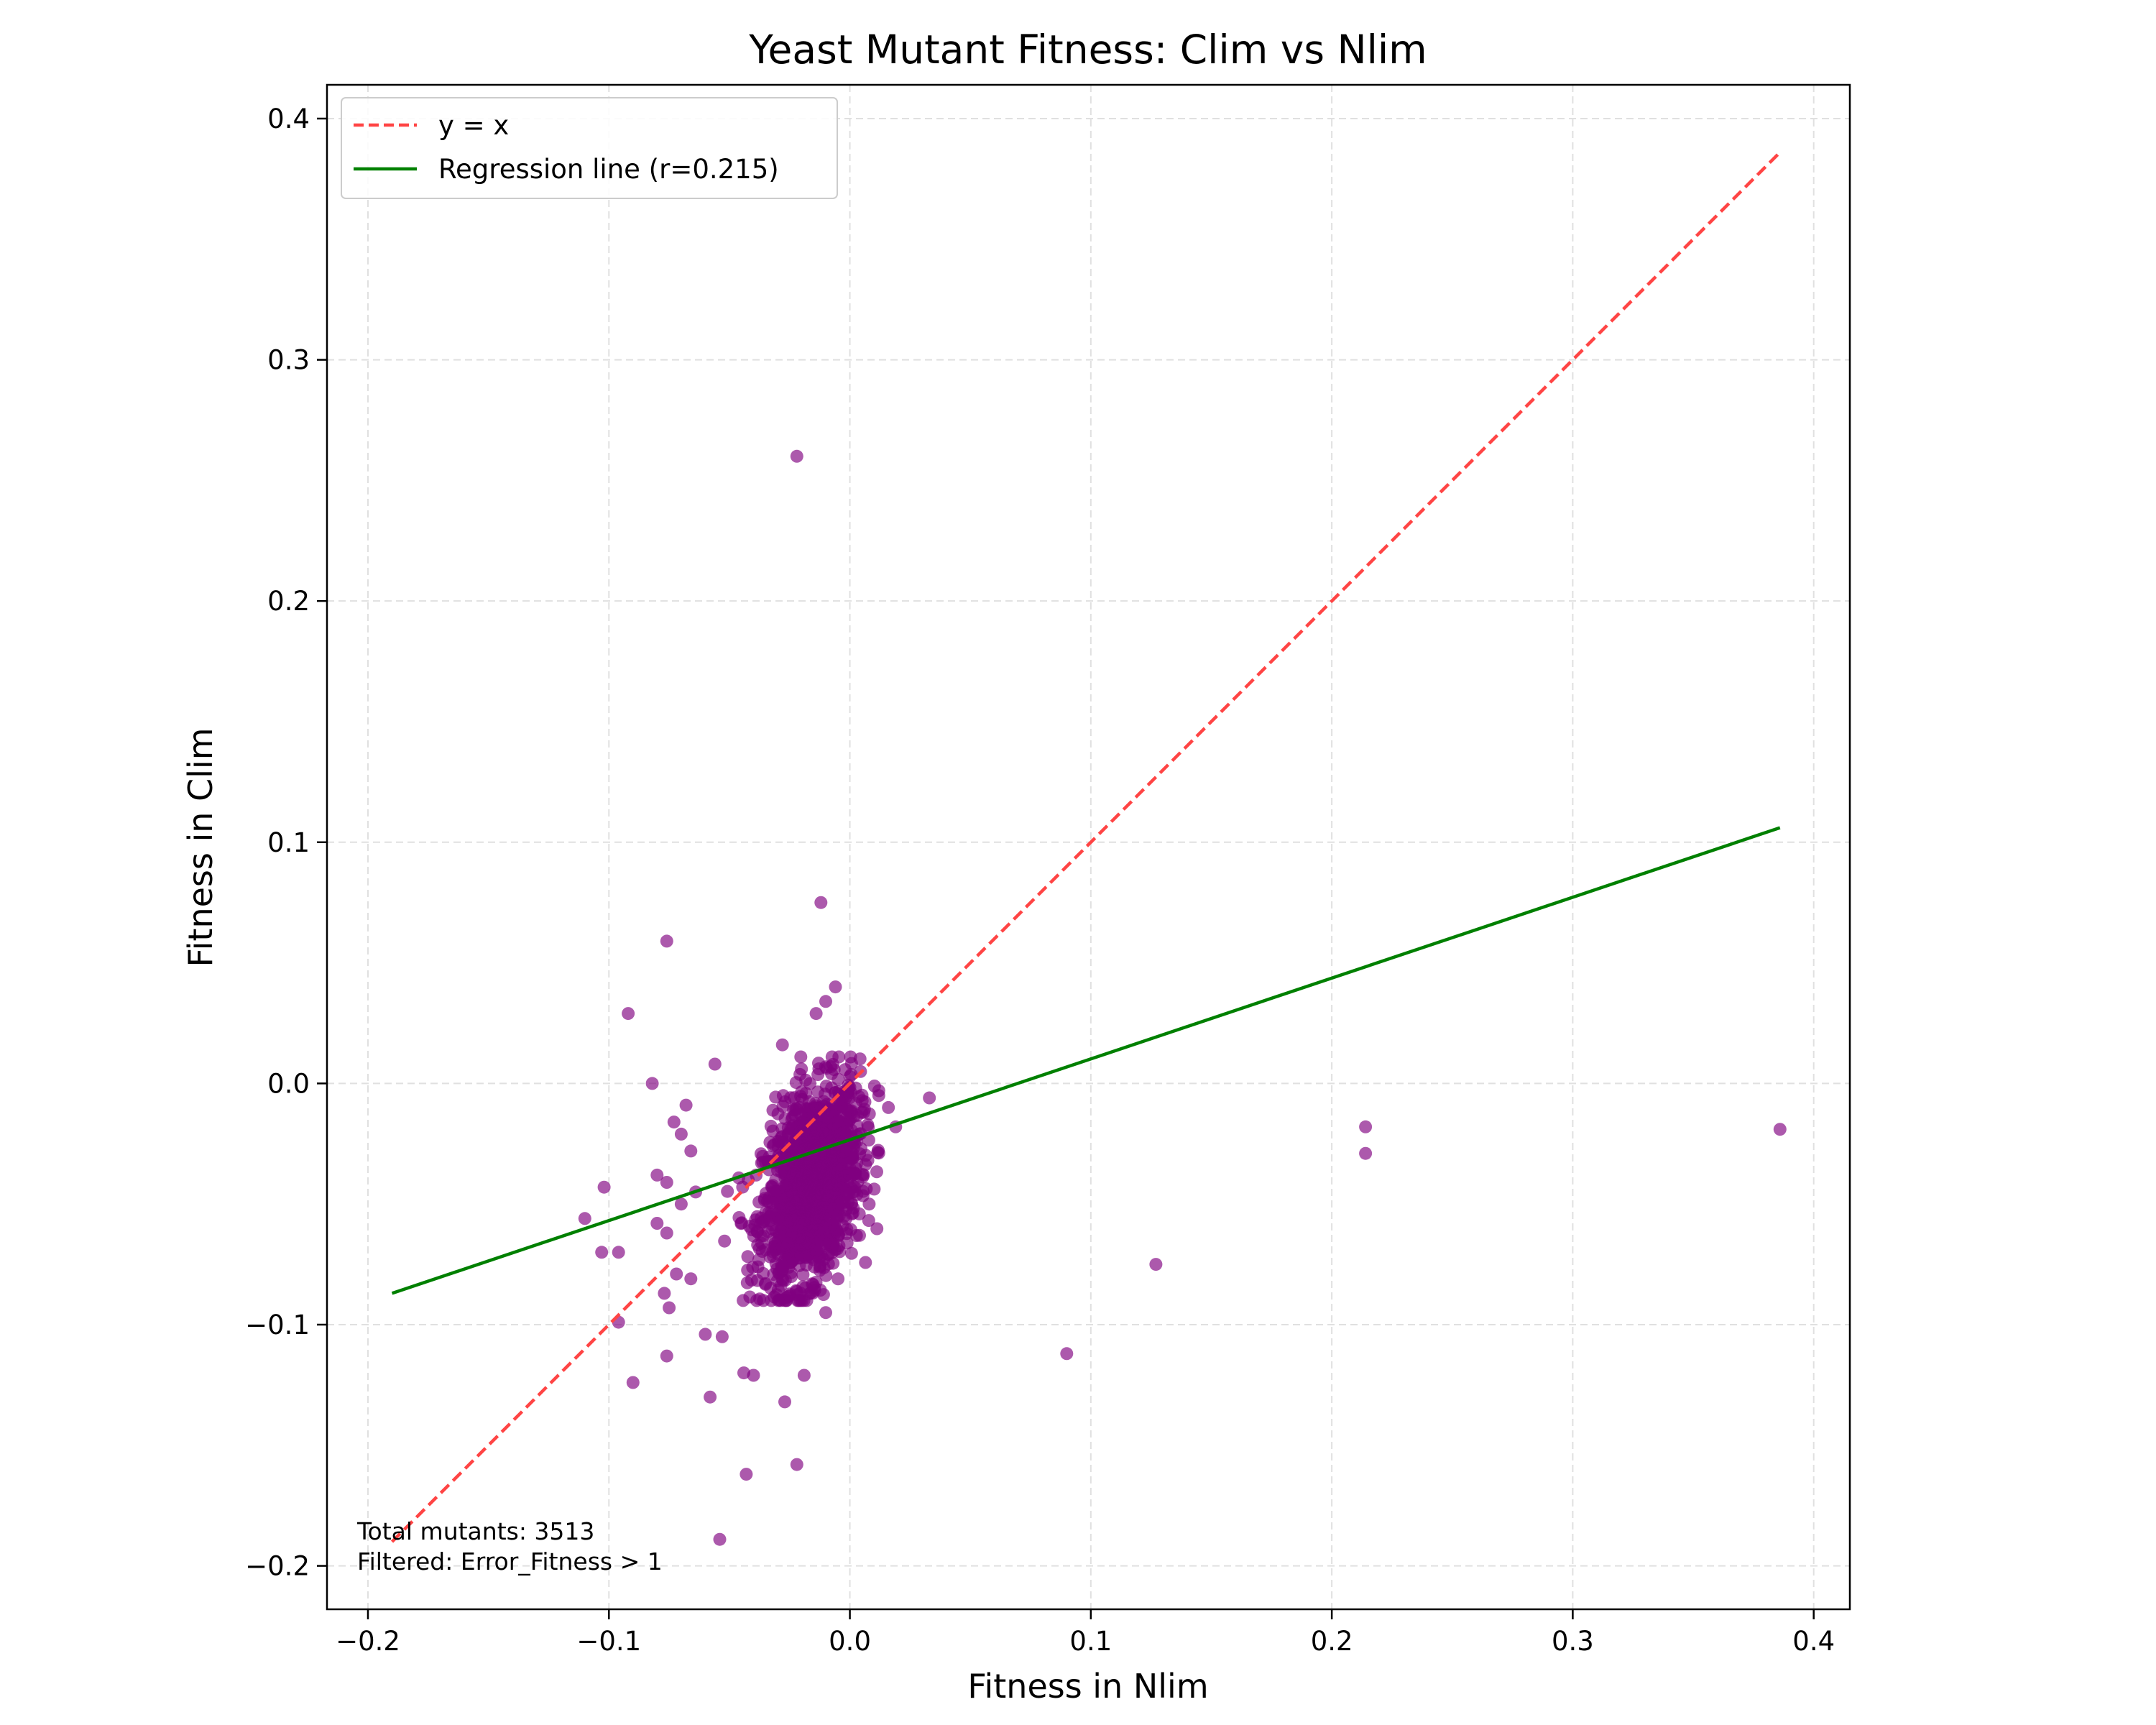 The height and width of the screenshot is (1725, 2156). What do you see at coordinates (608, 169) in the screenshot?
I see `legend-label-regression: Regression line (r=0.215)` at bounding box center [608, 169].